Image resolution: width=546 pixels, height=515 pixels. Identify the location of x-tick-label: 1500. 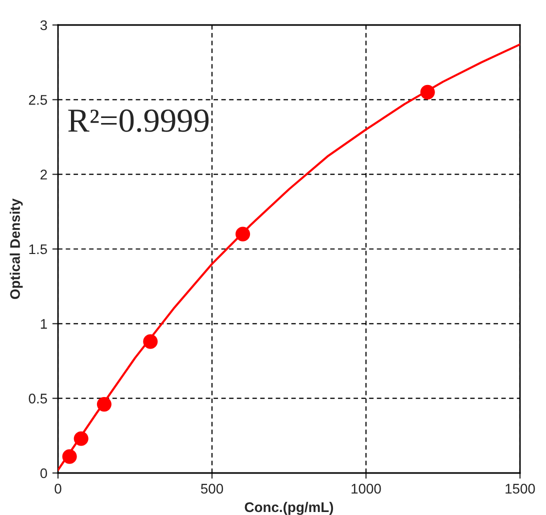
(520, 489).